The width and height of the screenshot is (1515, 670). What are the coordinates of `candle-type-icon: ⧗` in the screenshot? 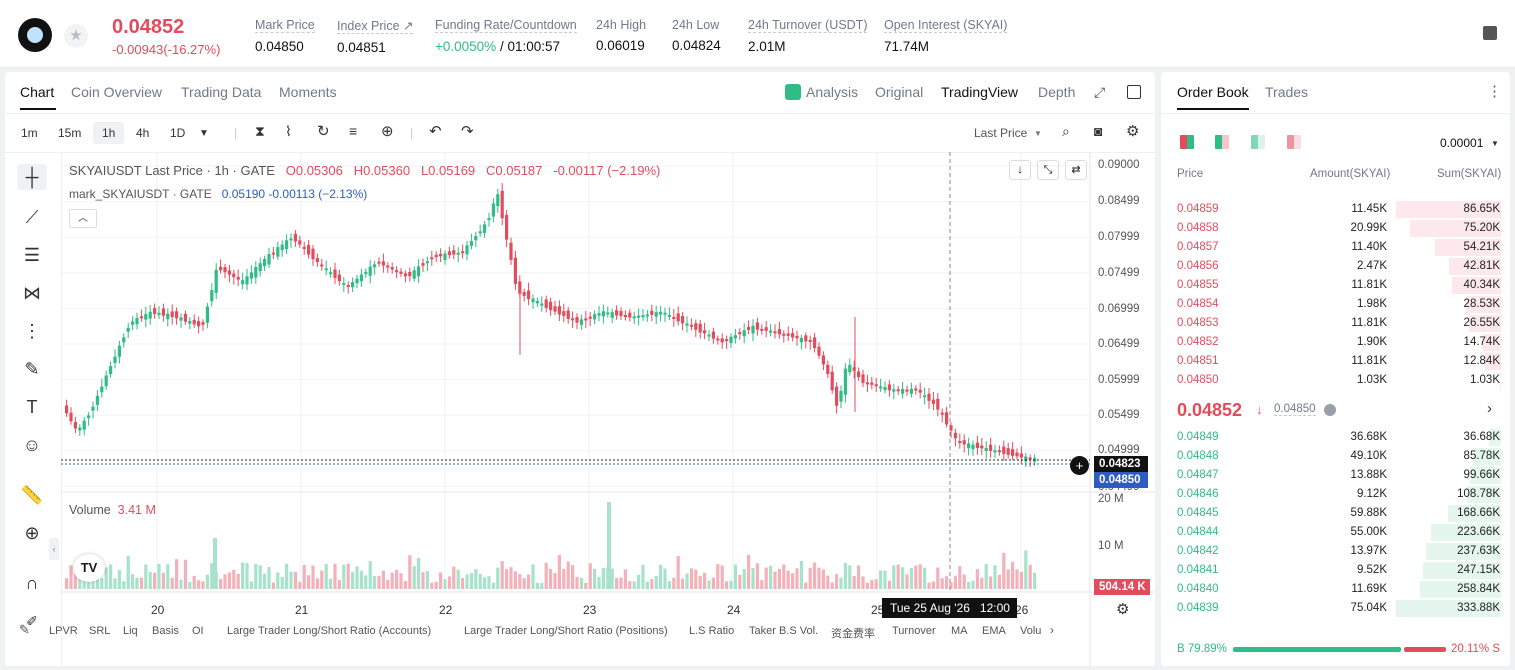 It's located at (260, 131).